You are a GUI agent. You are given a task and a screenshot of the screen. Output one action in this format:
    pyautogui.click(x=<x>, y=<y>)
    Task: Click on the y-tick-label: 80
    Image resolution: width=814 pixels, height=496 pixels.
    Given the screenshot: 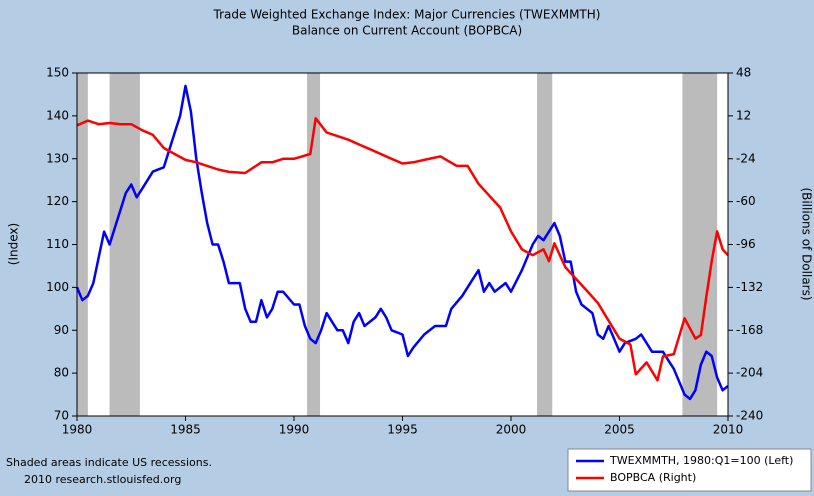 What is the action you would take?
    pyautogui.click(x=61, y=373)
    